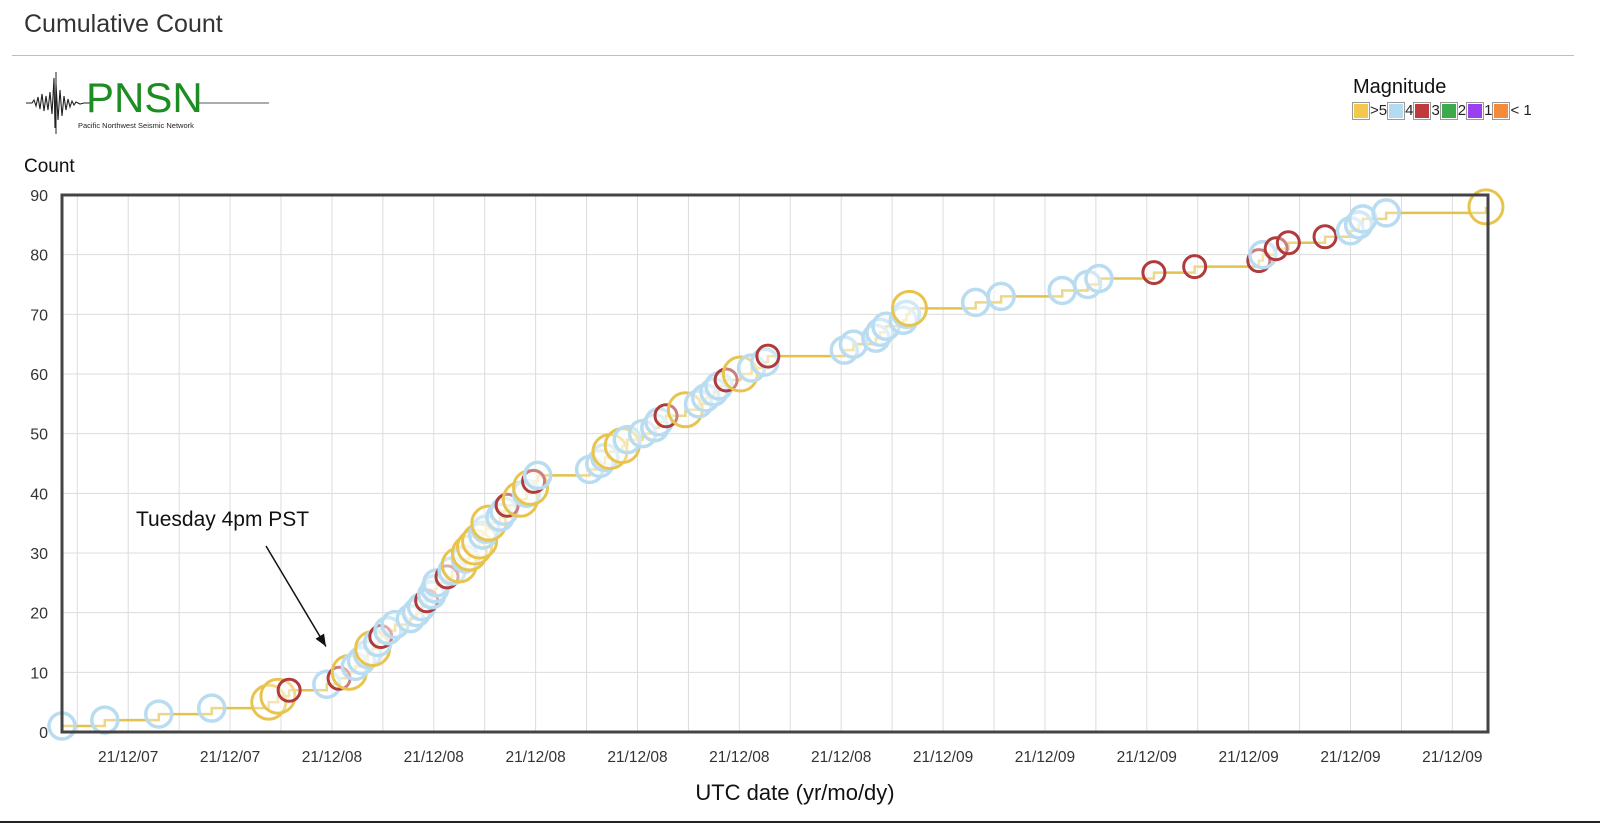 The image size is (1600, 823). What do you see at coordinates (1435, 110) in the screenshot?
I see `legend-label: 3` at bounding box center [1435, 110].